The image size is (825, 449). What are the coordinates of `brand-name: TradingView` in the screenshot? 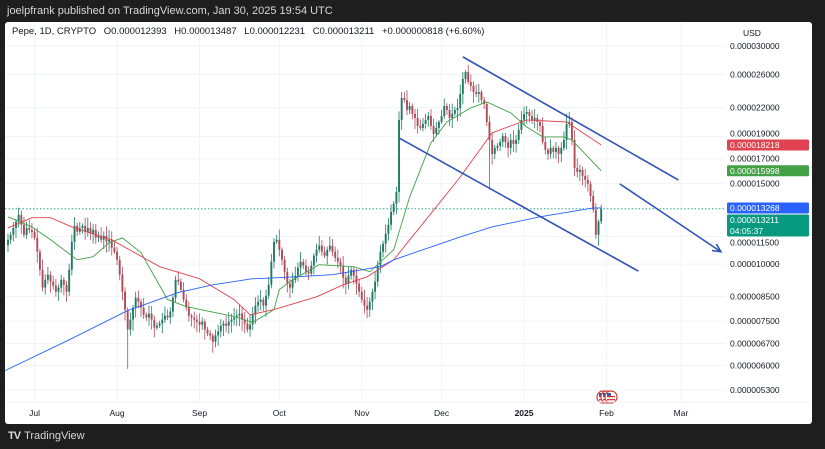 It's located at (54, 436).